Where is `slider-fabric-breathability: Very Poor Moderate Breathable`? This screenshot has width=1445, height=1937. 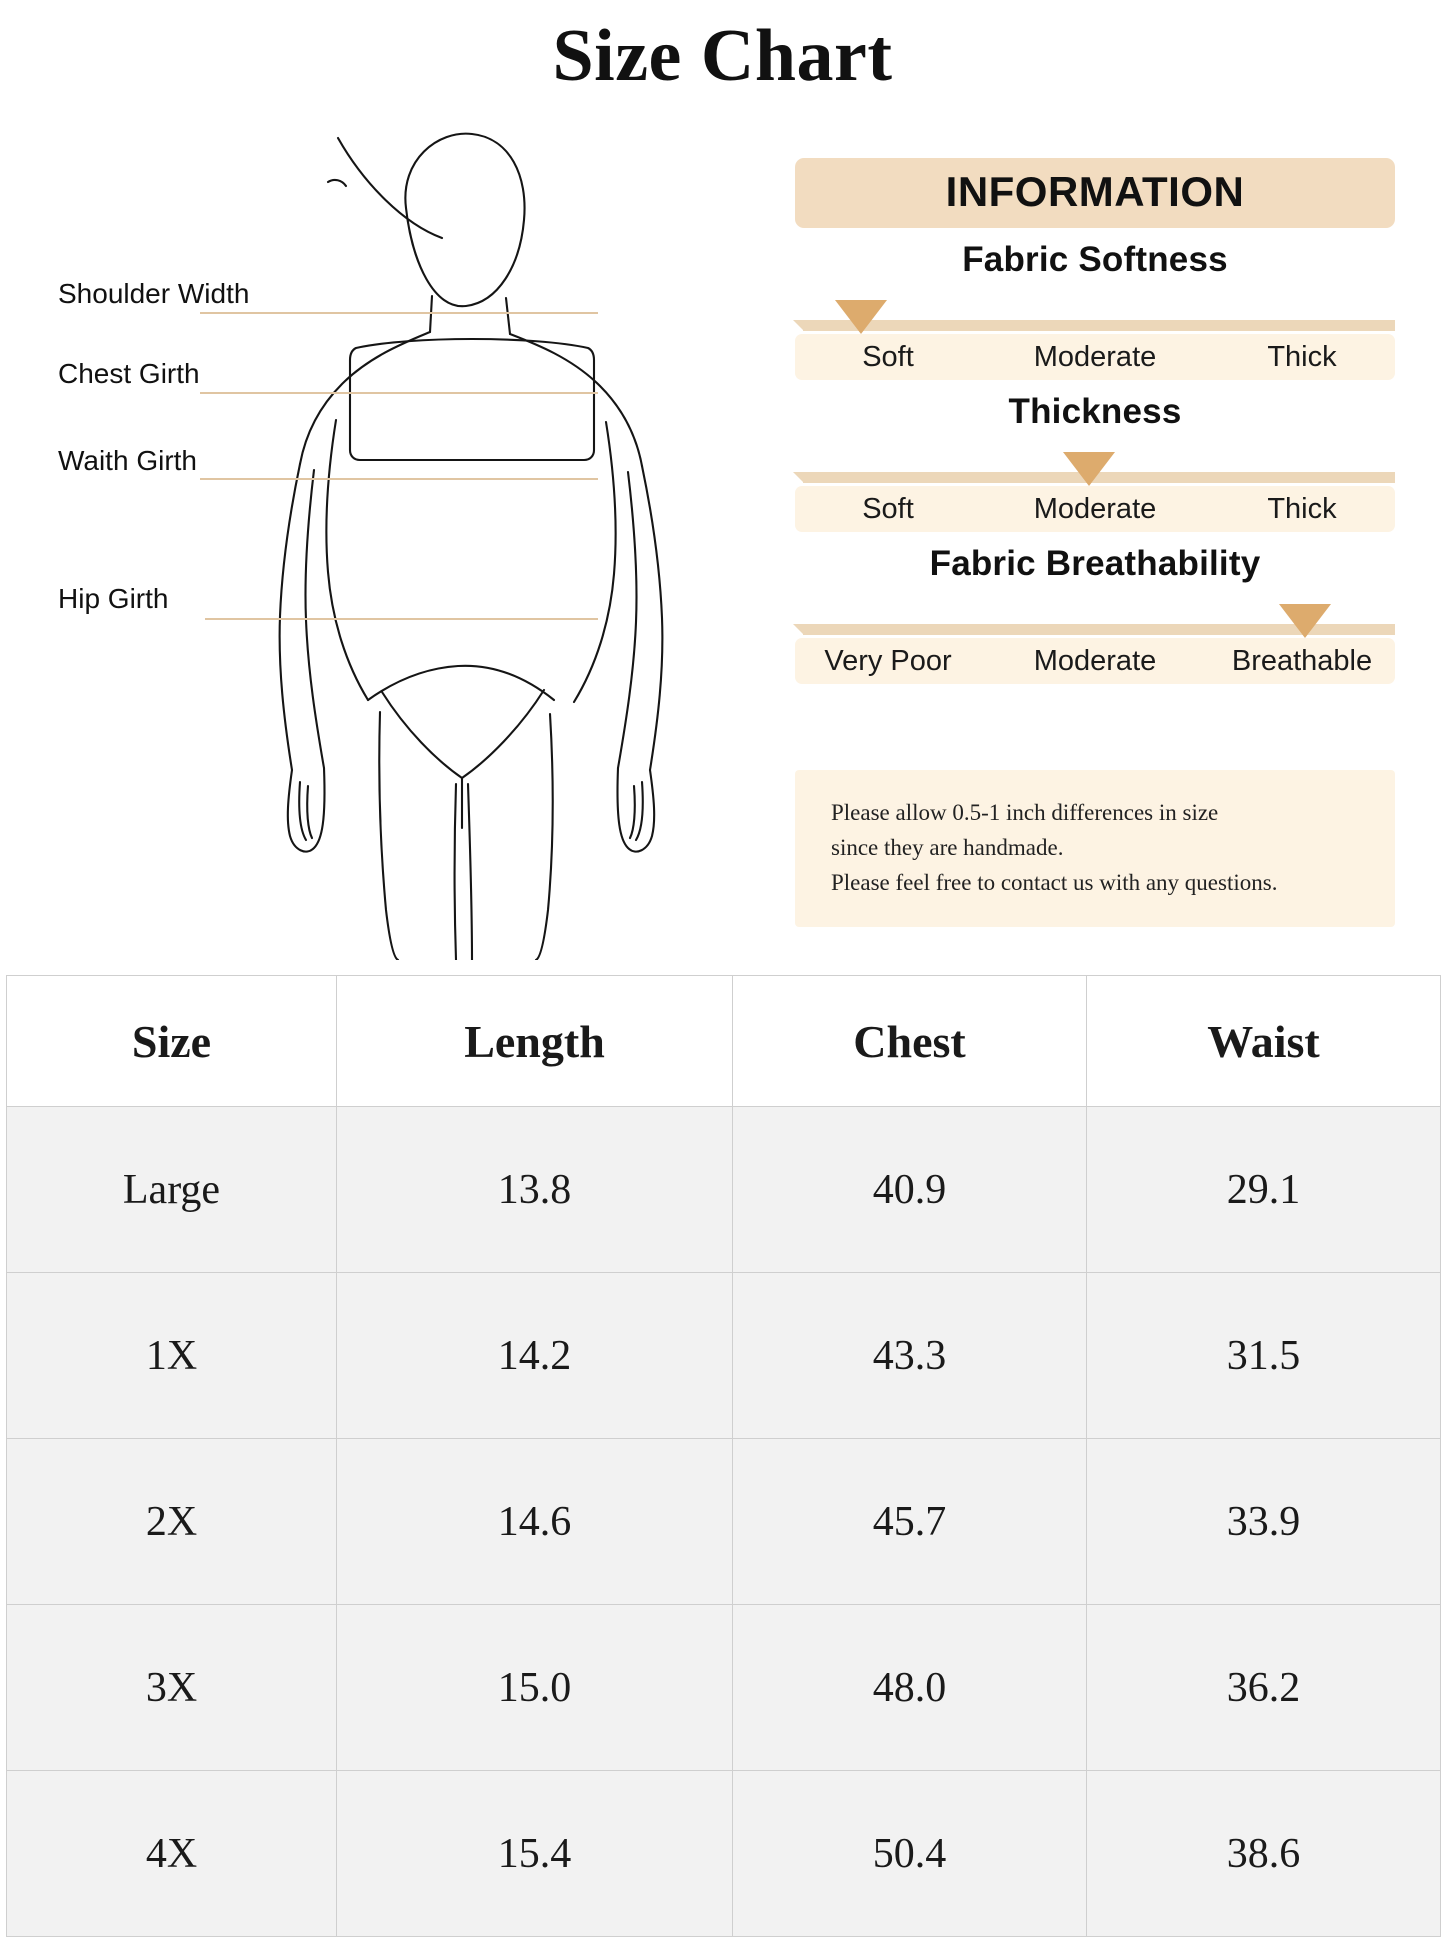 slider-fabric-breathability: Very Poor Moderate Breathable is located at coordinates (1094, 635).